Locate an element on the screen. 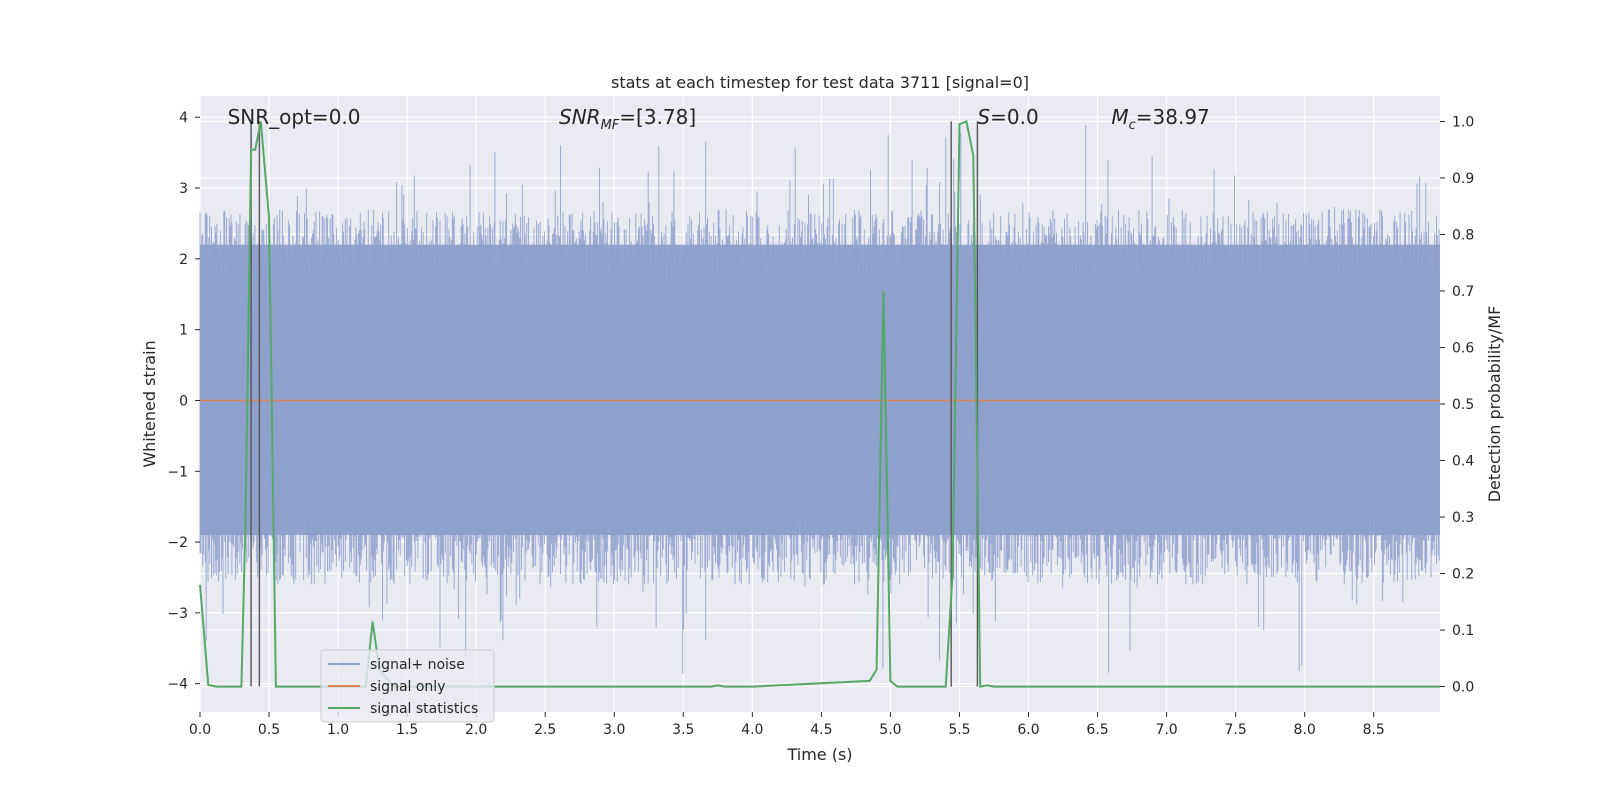 The image size is (1600, 800). x-tick-label: 8.0 is located at coordinates (1305, 730).